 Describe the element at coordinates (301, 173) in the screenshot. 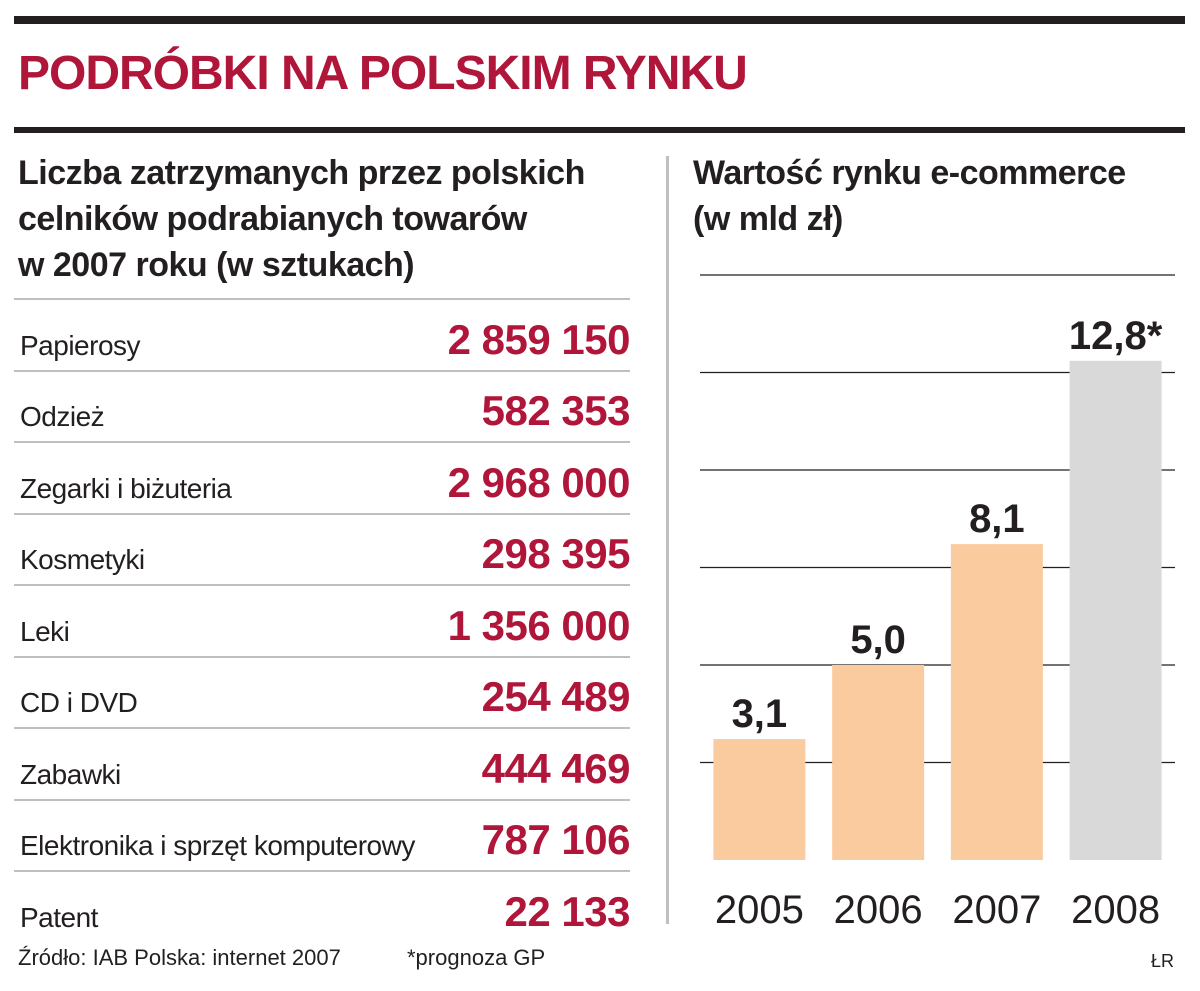

I see `left-title-line: Liczba zatrzymanych przez polskich` at that location.